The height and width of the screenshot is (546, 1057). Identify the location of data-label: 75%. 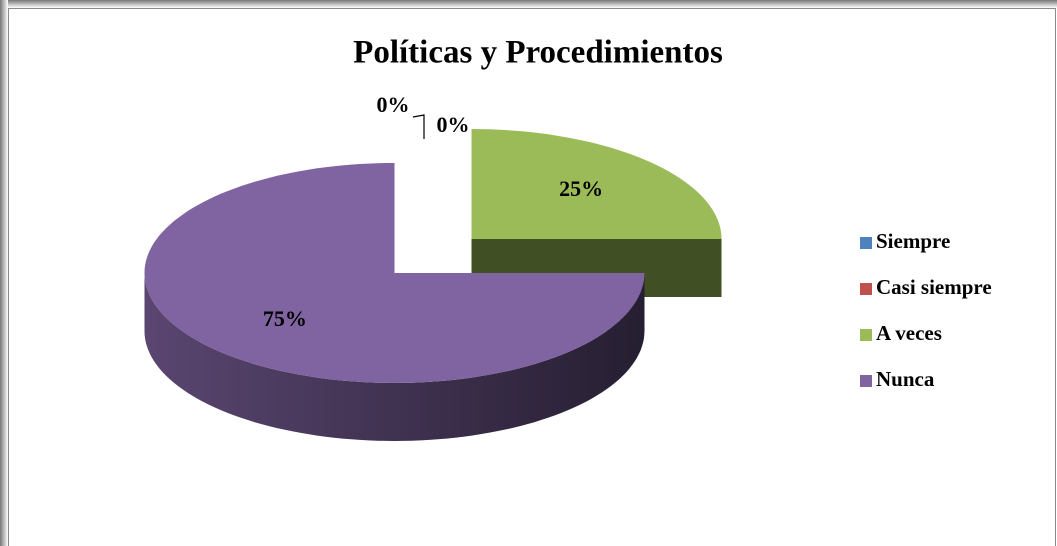
(285, 318).